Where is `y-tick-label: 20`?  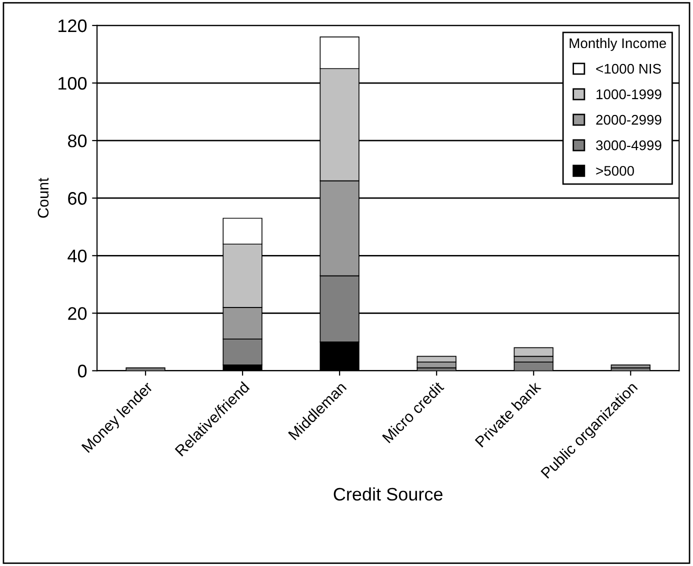 y-tick-label: 20 is located at coordinates (77, 313).